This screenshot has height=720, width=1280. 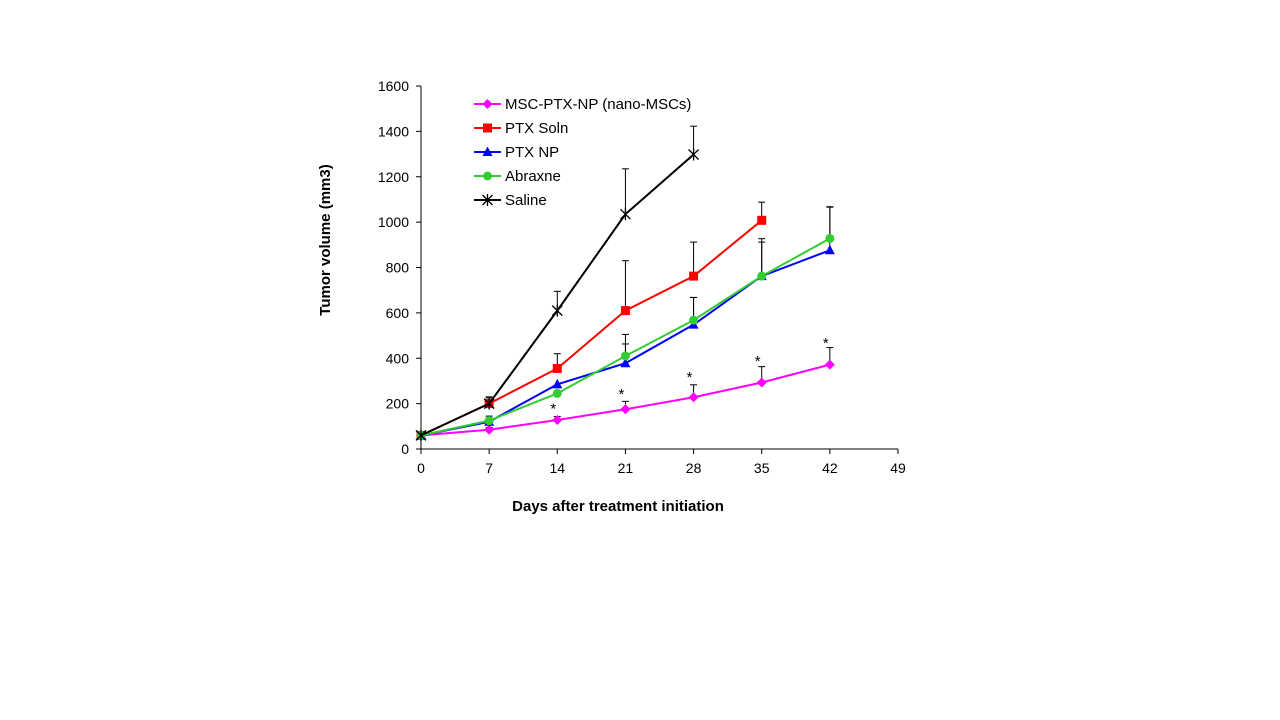 I want to click on legend-entry-abraxne: Abraxne, so click(x=517, y=176).